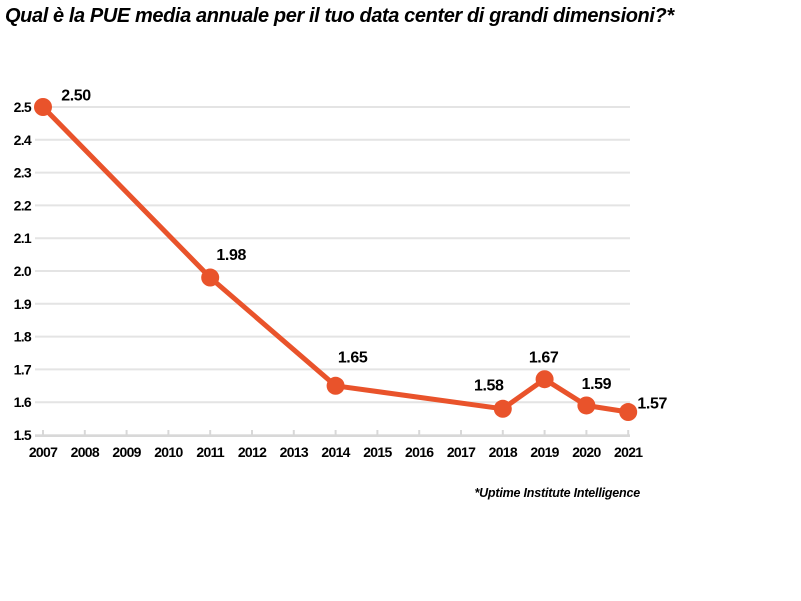 Image resolution: width=801 pixels, height=601 pixels. Describe the element at coordinates (335, 452) in the screenshot. I see `x-axis-tick-label: 2014` at that location.